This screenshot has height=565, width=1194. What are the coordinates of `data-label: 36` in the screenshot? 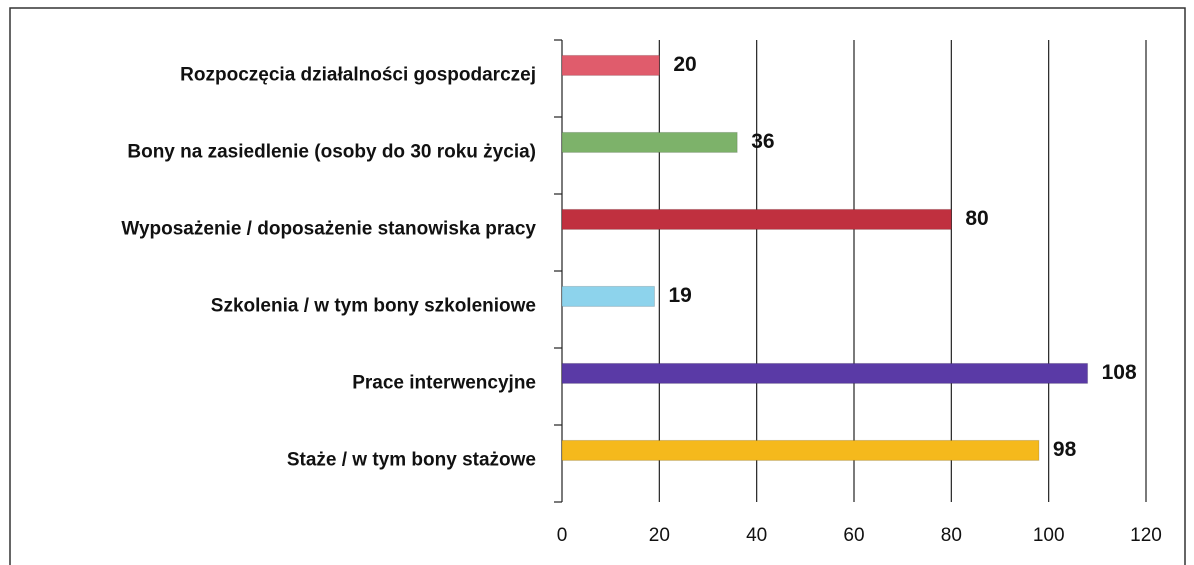 It's located at (762, 141).